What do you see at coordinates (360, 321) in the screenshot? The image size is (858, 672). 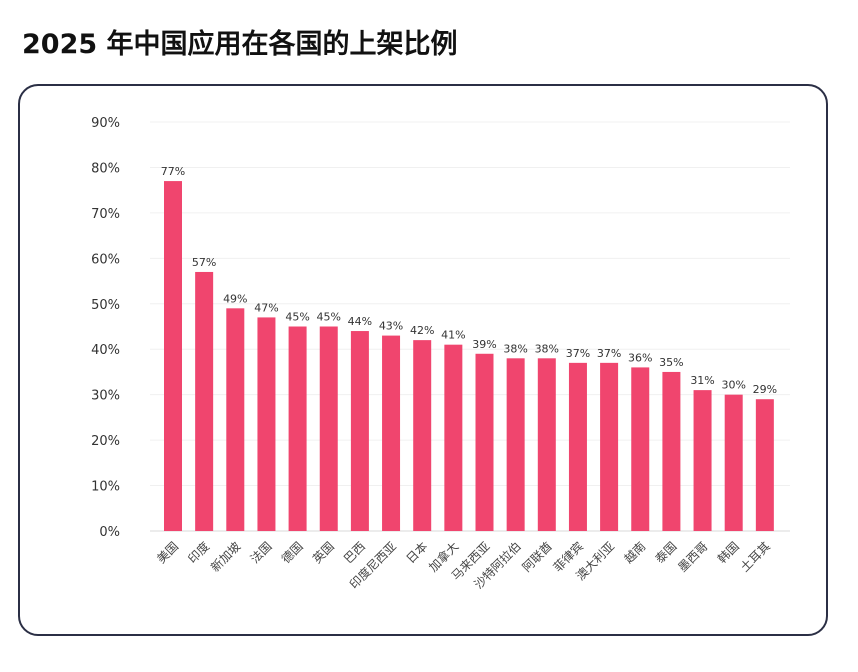 I see `data-label: 44%` at bounding box center [360, 321].